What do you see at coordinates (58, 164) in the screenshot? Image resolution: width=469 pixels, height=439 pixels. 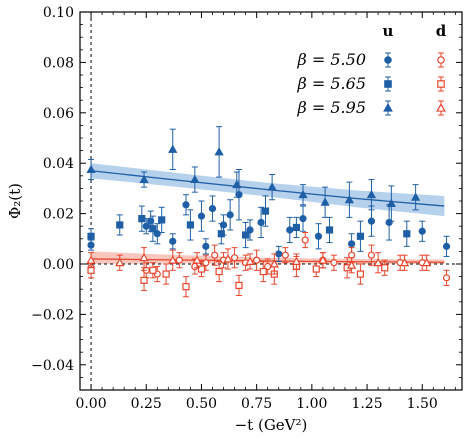 I see `y-tick-label: 0.04` at bounding box center [58, 164].